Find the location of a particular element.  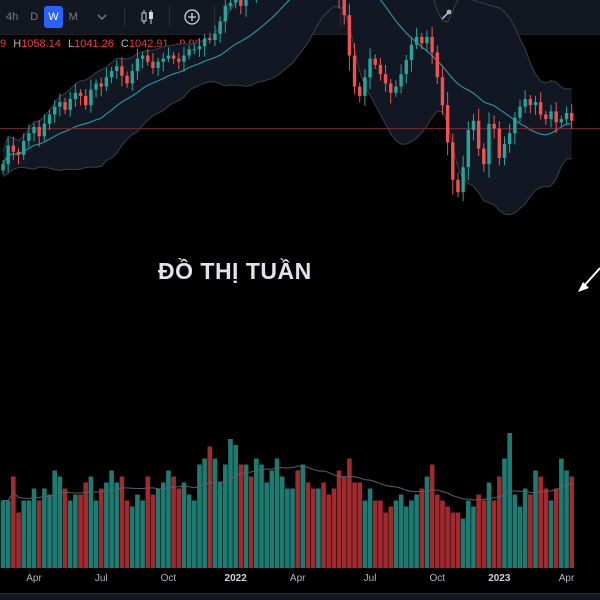

timeframe-4h: 4h is located at coordinates (12, 17).